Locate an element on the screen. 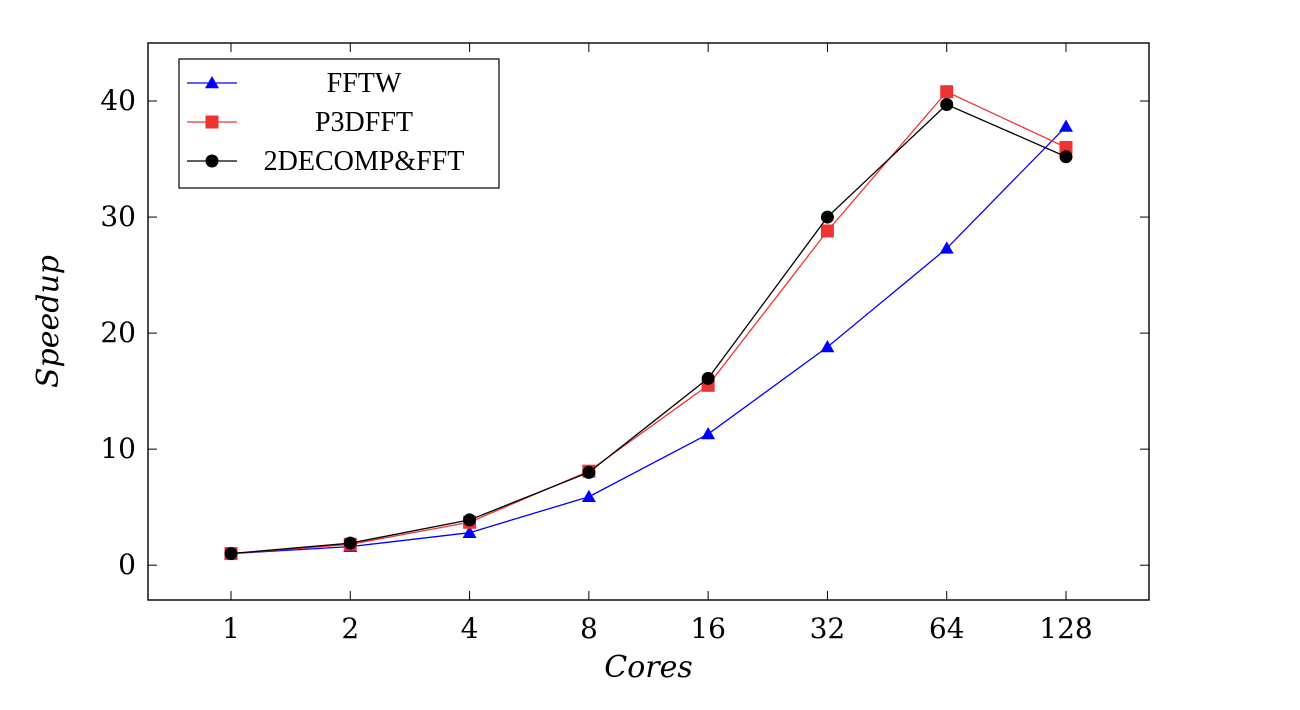 The image size is (1300, 710). legend-label-2decomp-fft: 2DECOMP&FFT is located at coordinates (364, 161).